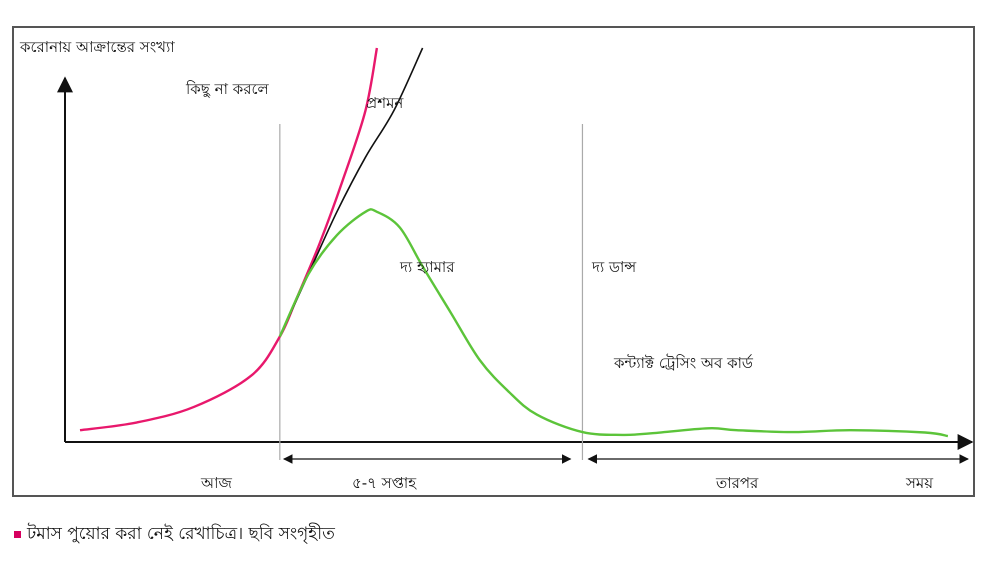 The image size is (1000, 563). Describe the element at coordinates (613, 267) in the screenshot. I see `annotation-dance: দ্য ডান্স` at that location.